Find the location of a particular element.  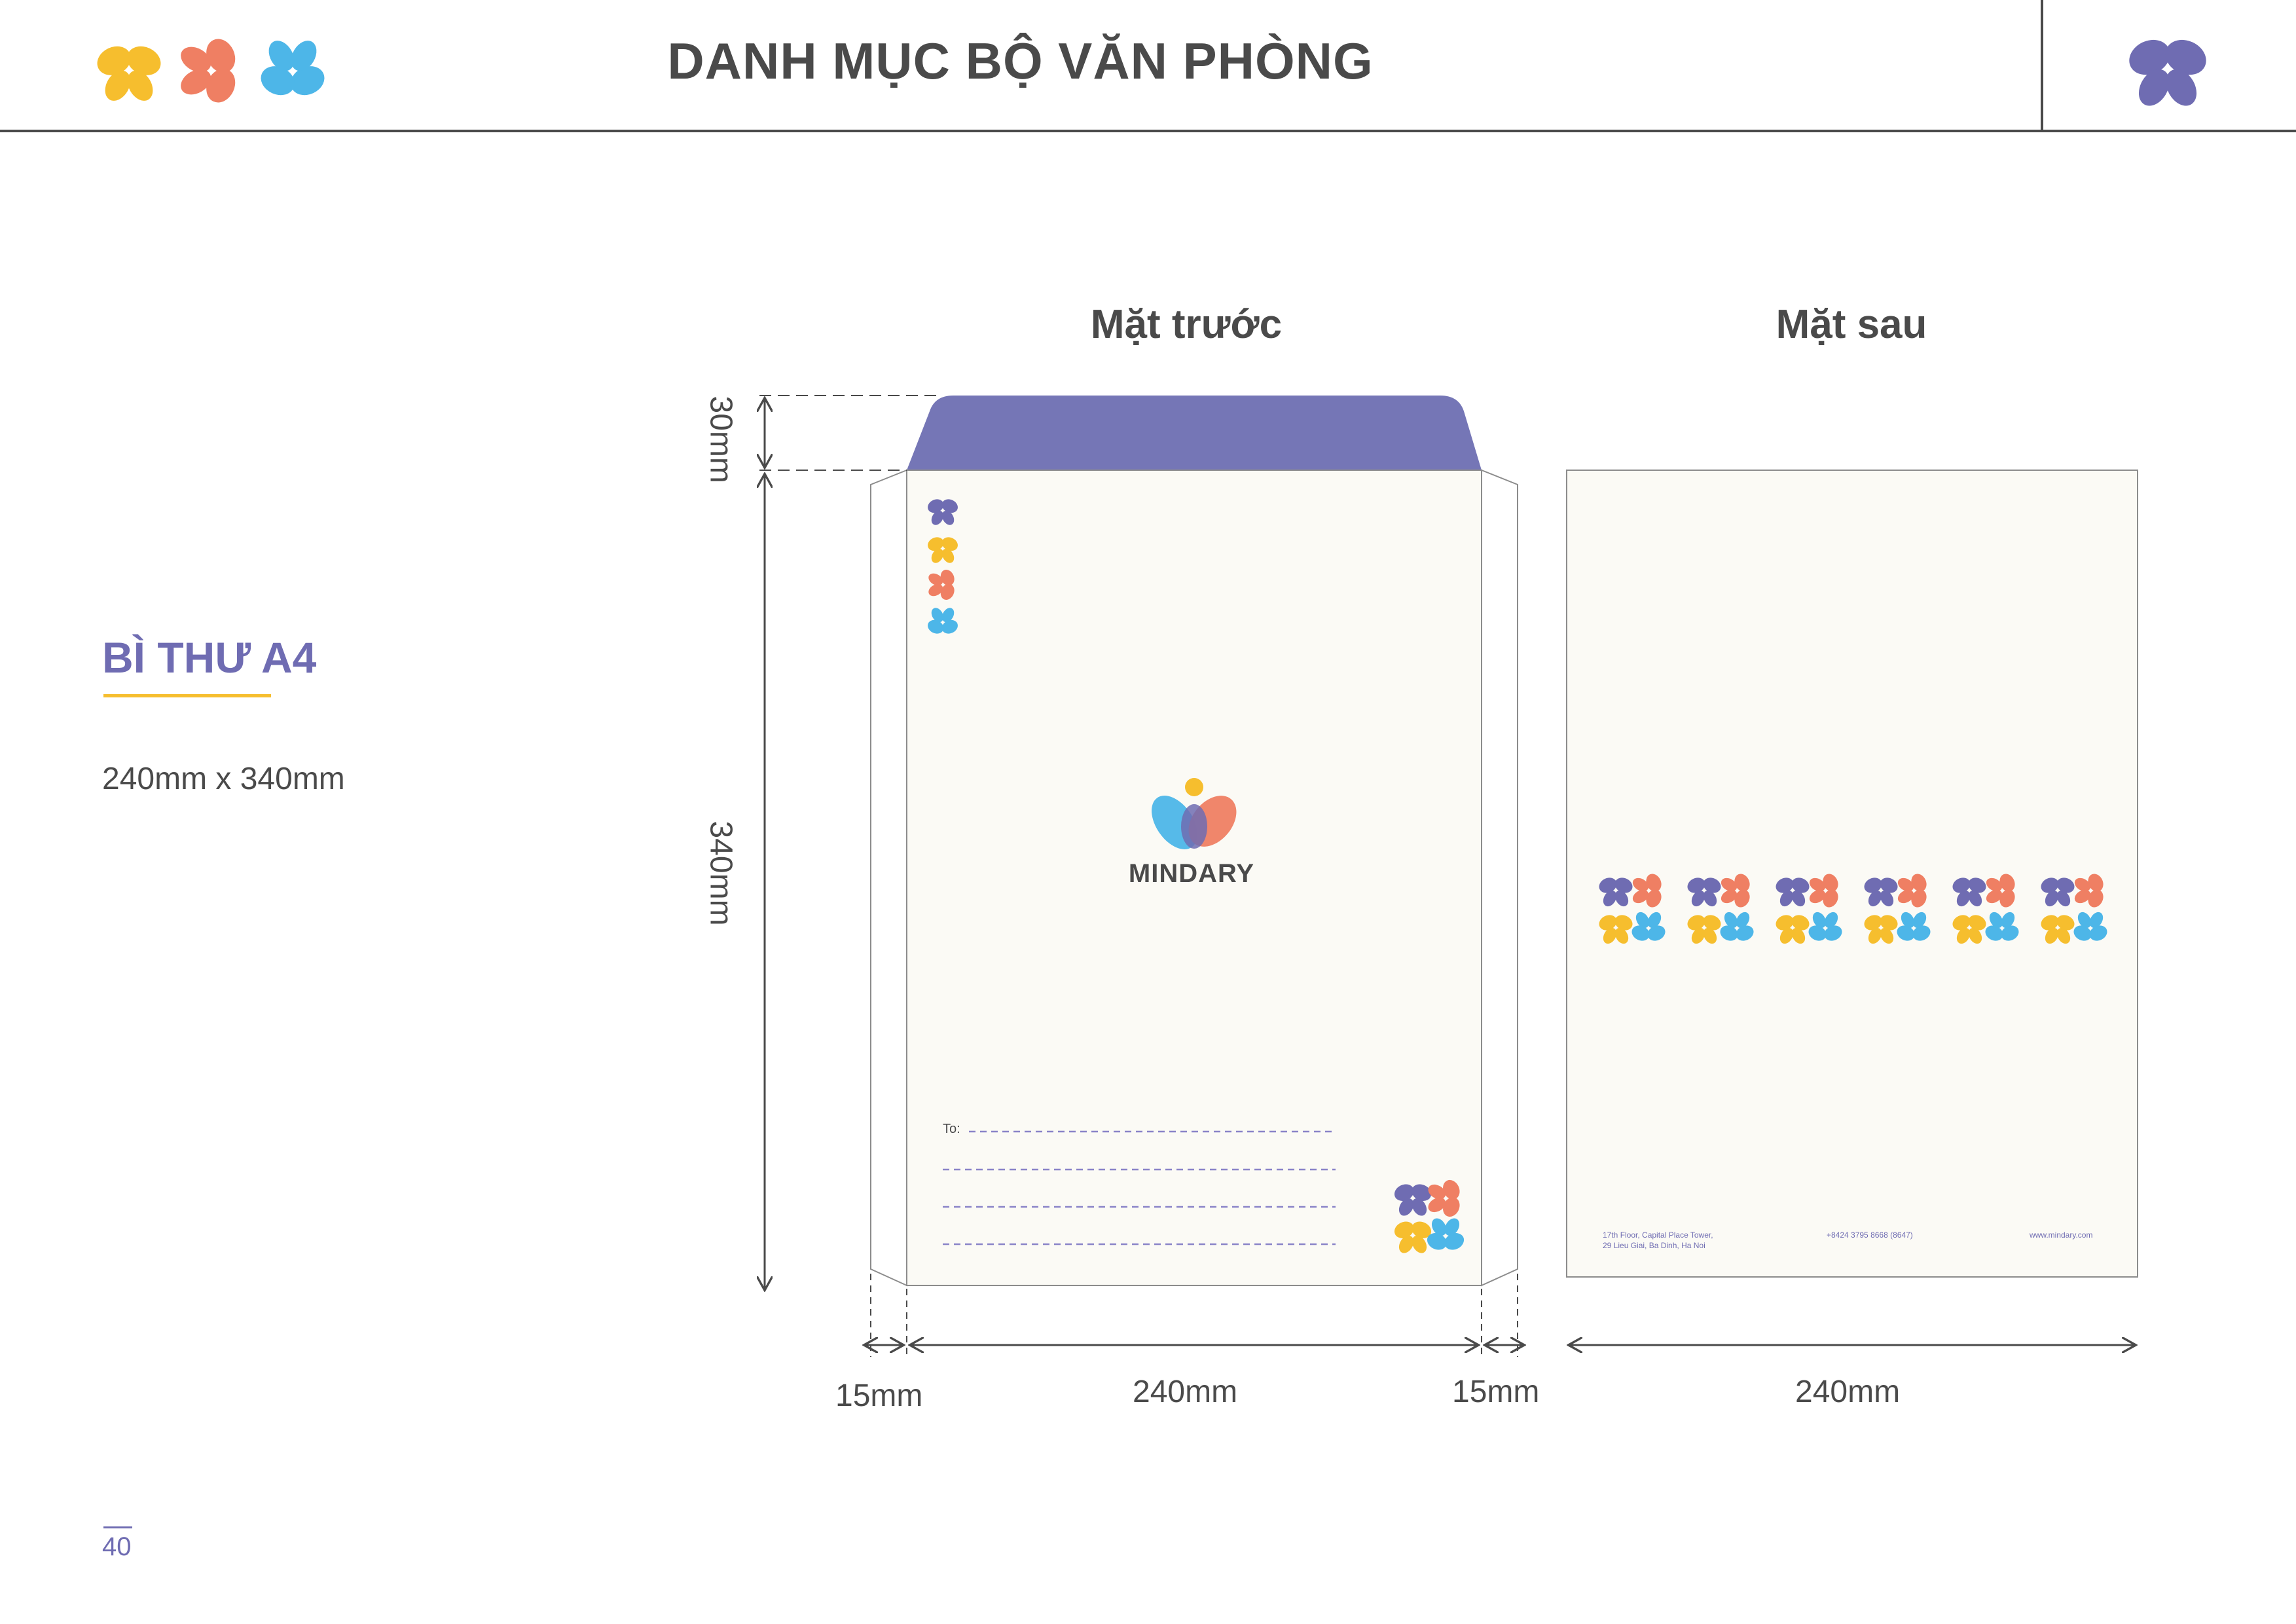

back-label: Mặt sau is located at coordinates (1851, 324).